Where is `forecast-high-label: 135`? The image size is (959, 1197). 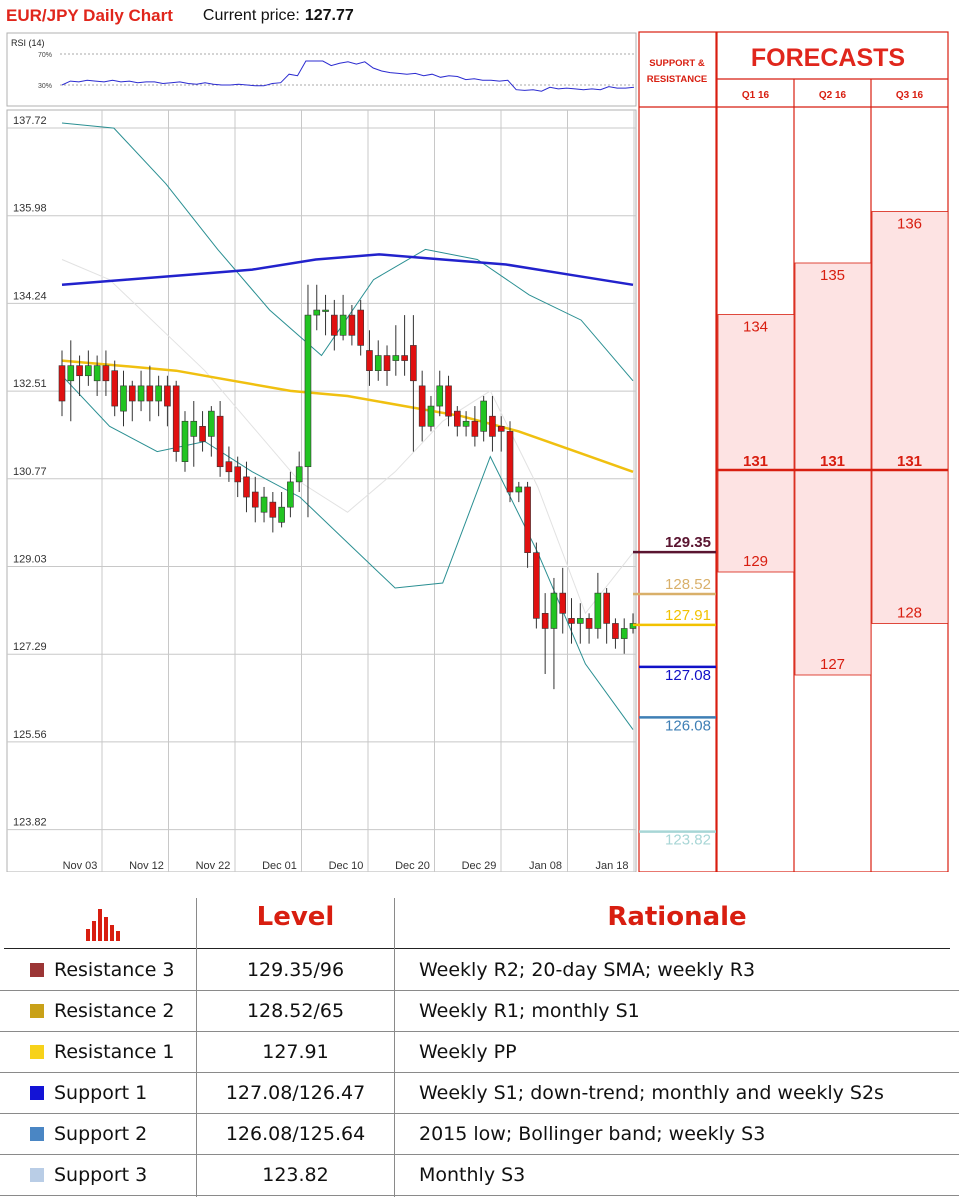
forecast-high-label: 135 is located at coordinates (832, 275).